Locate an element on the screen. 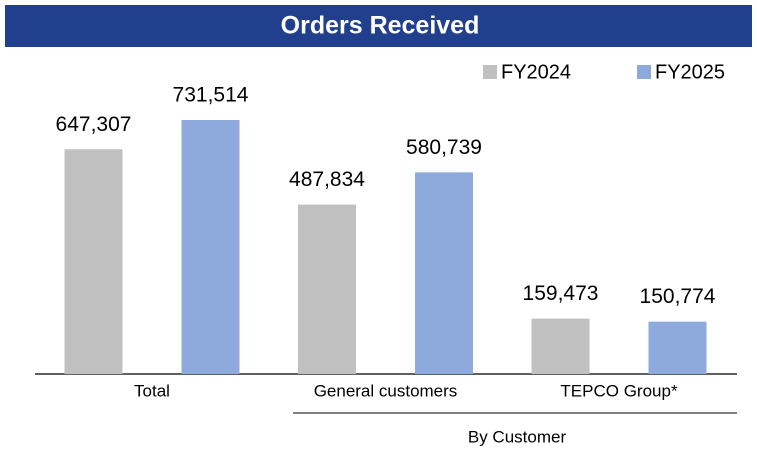  data-label: 580,739 is located at coordinates (444, 147).